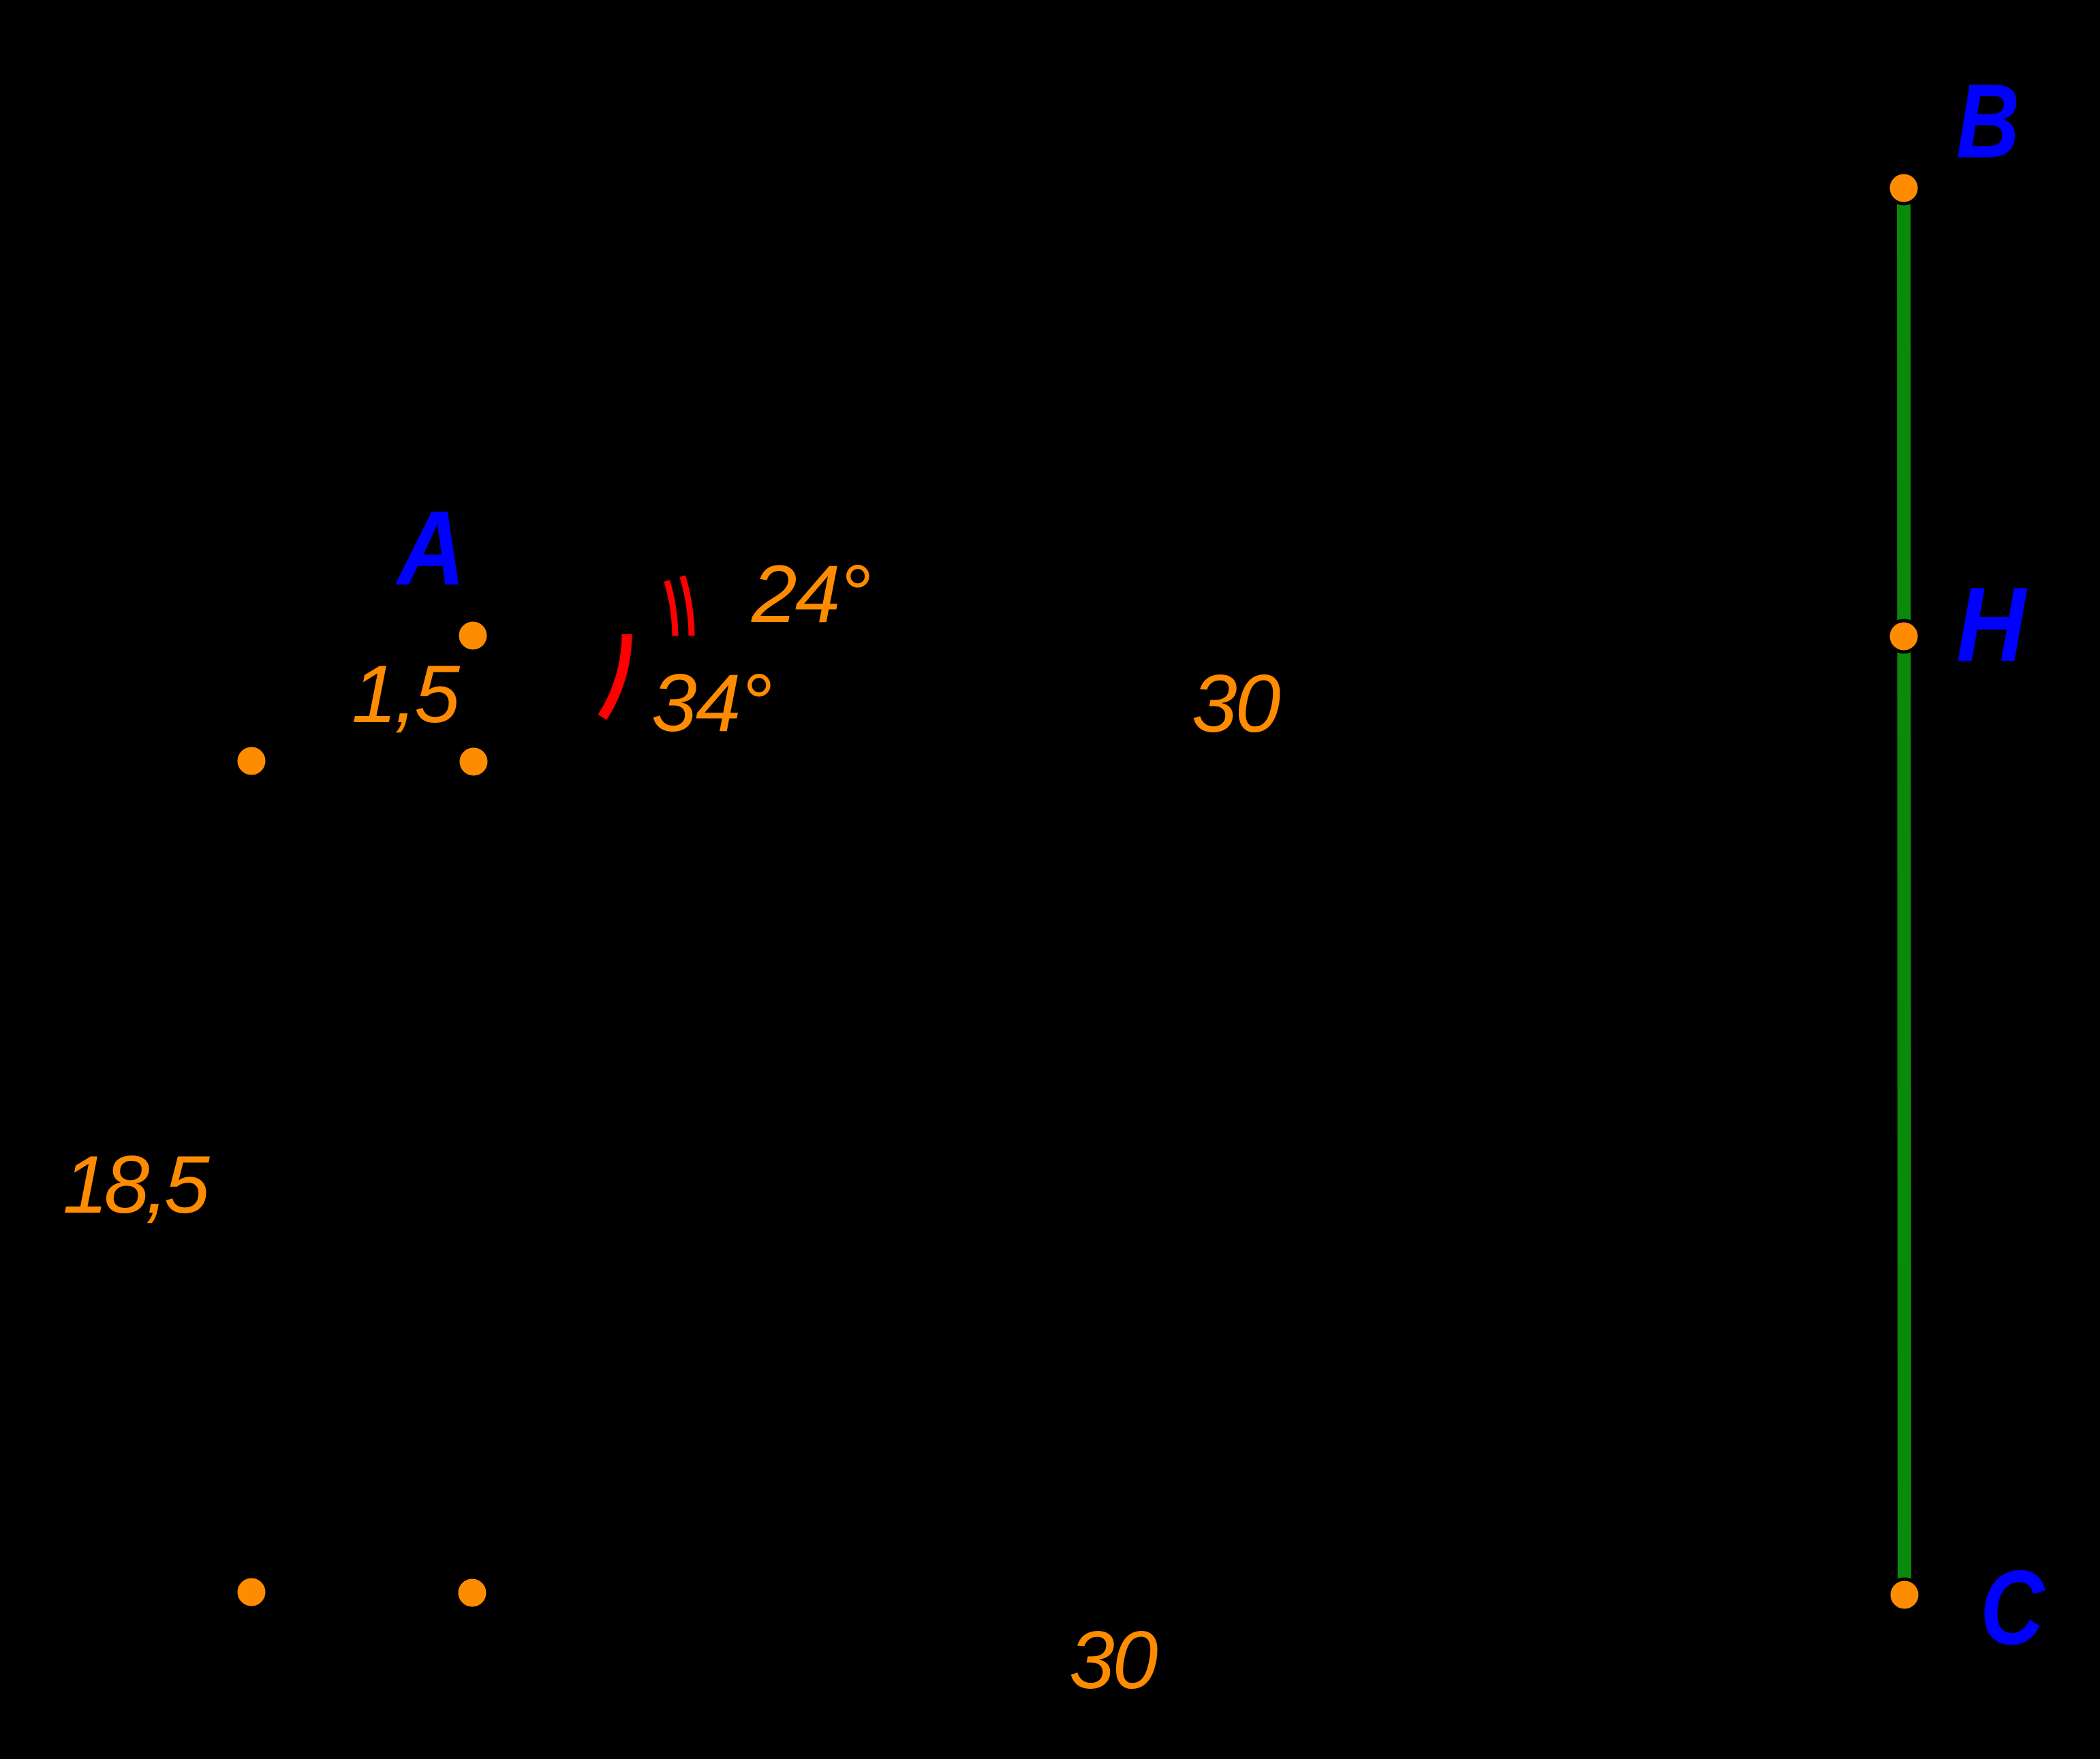 This screenshot has height=1759, width=2100. Describe the element at coordinates (810, 594) in the screenshot. I see `svg-text: 24°` at that location.